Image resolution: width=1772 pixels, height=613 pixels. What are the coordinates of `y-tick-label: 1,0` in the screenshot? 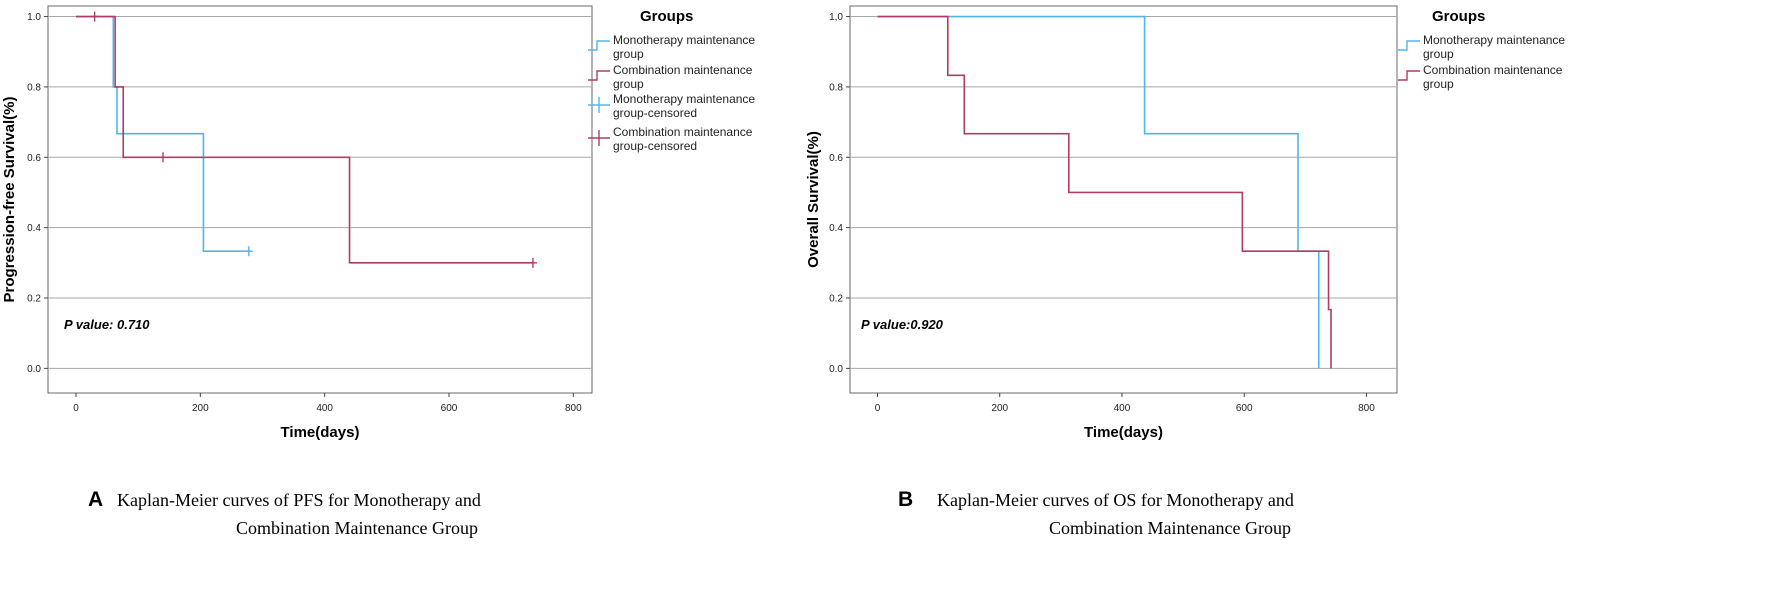 It's located at (836, 17).